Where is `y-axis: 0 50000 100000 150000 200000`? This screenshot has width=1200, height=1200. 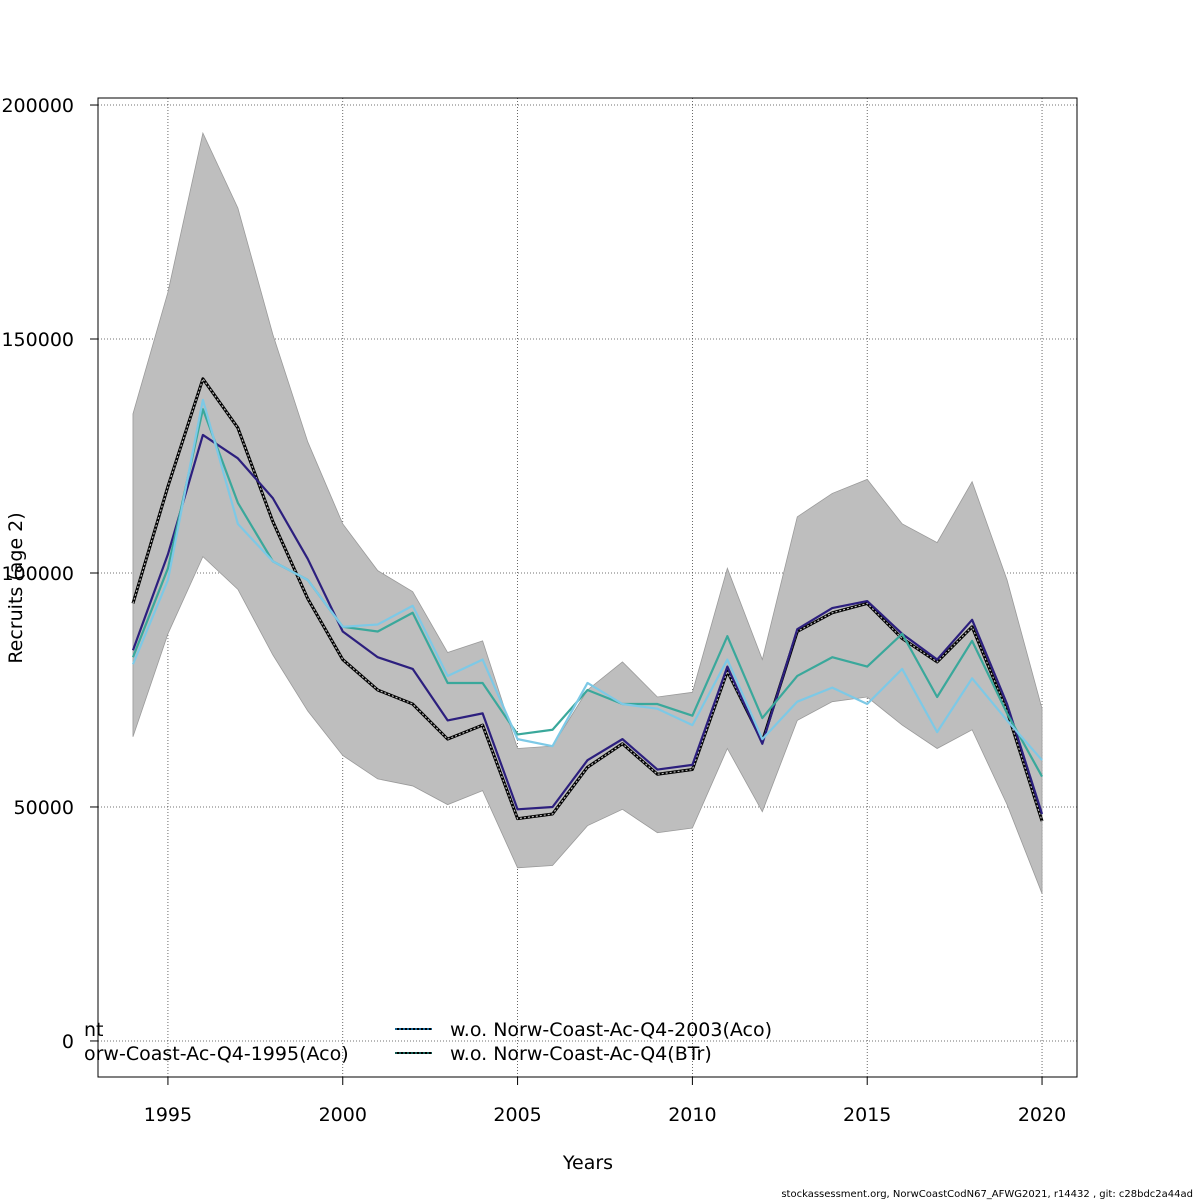 y-axis: 0 50000 100000 150000 200000 is located at coordinates (49, 574).